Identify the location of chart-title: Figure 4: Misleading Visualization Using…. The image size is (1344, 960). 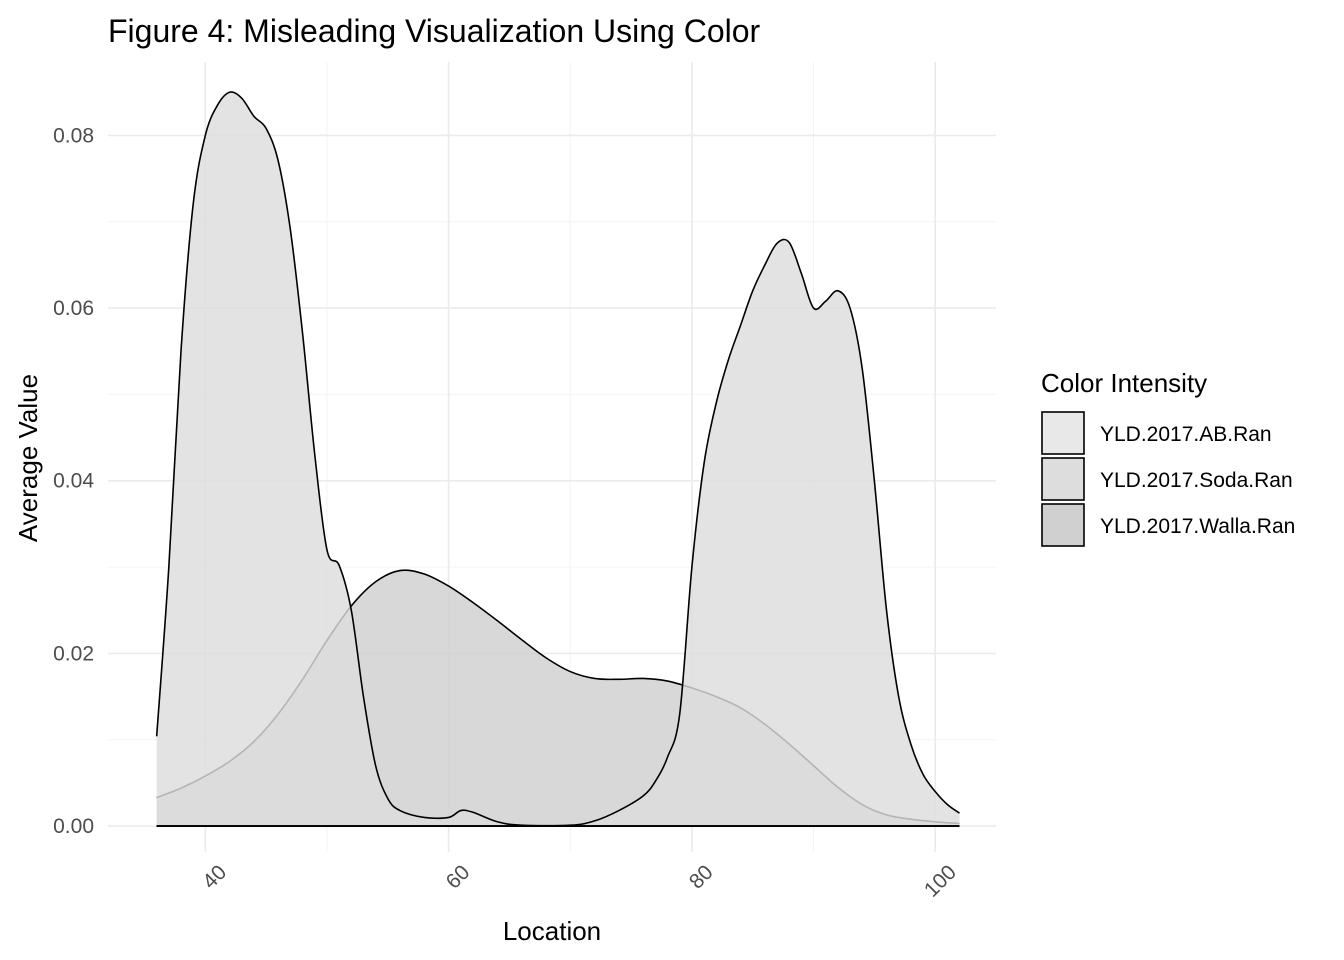
(434, 31).